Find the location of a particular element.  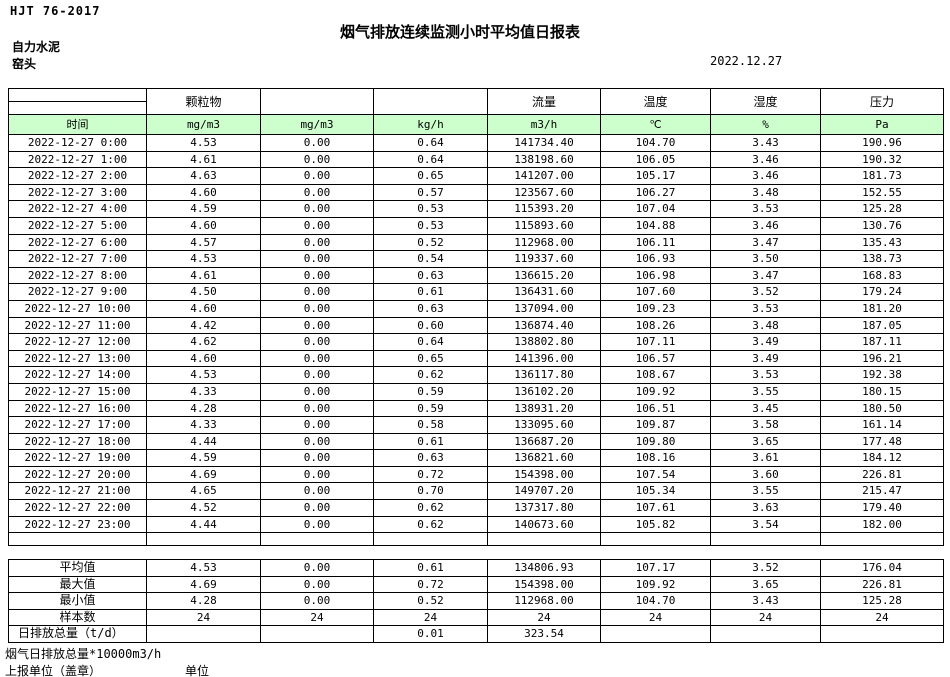

value-cell: 3.61 is located at coordinates (765, 458).